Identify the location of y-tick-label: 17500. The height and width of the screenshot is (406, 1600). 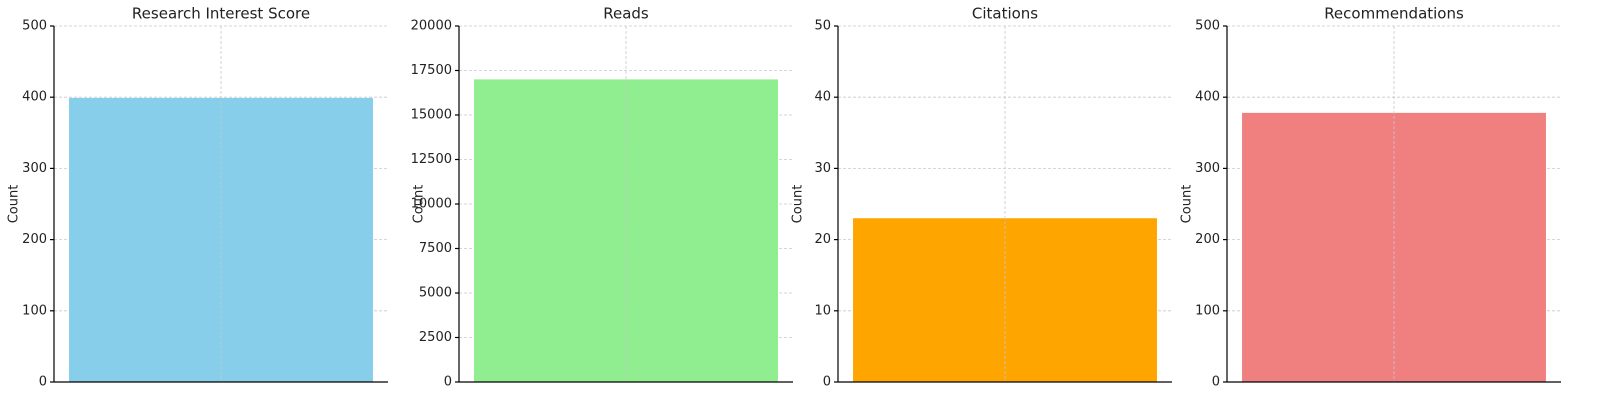
(431, 70).